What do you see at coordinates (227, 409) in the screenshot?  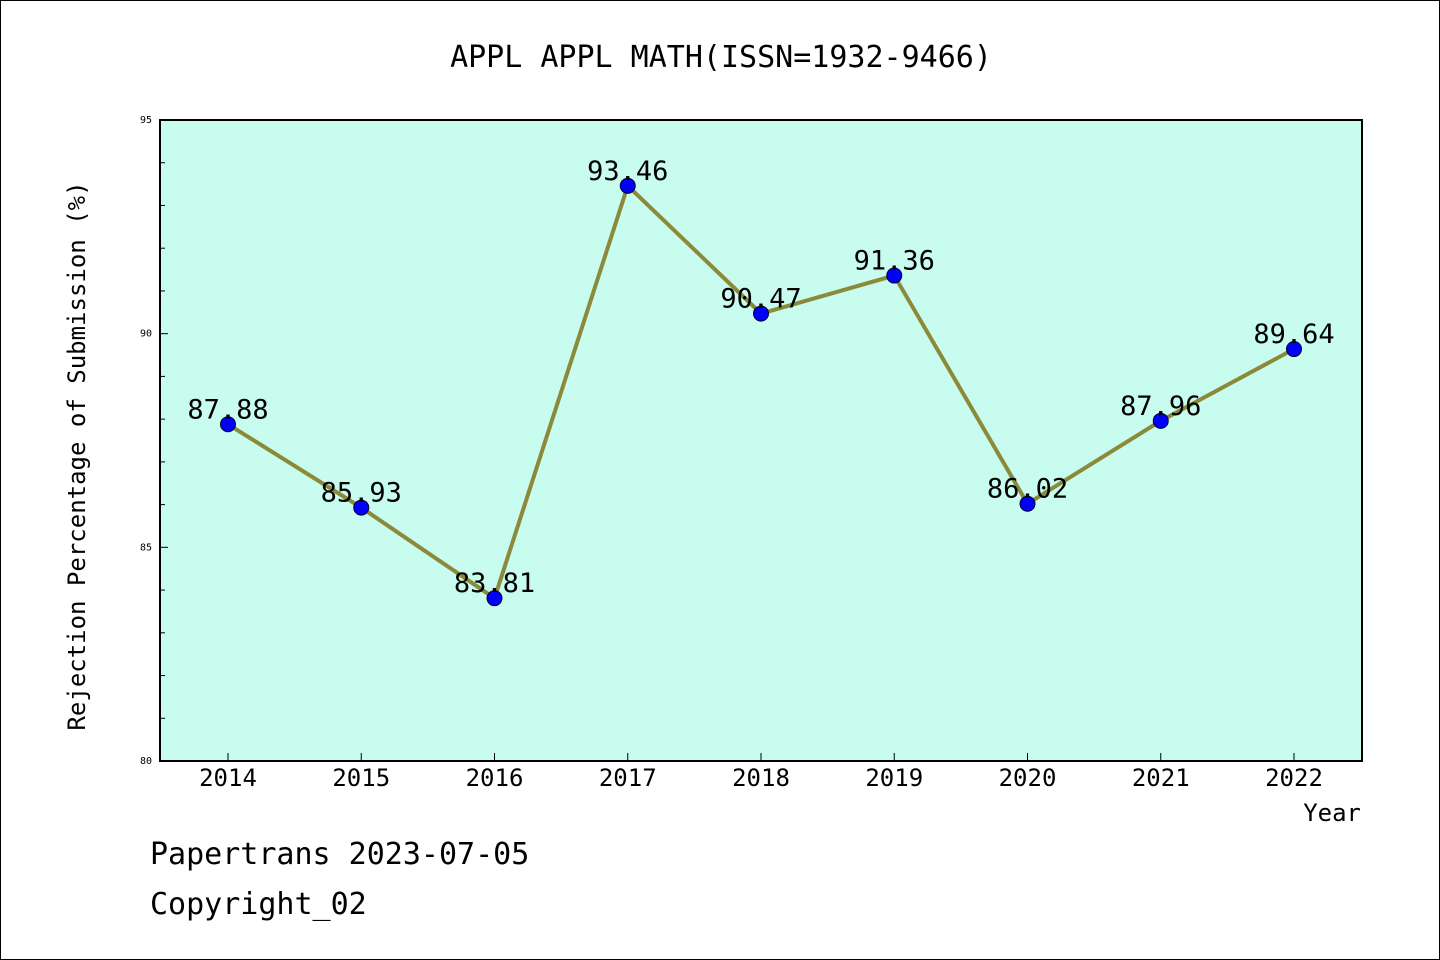 I see `data-label: 87.88` at bounding box center [227, 409].